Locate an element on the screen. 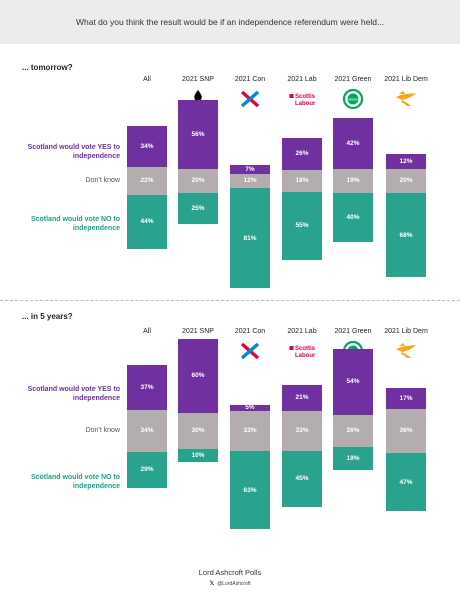 The height and width of the screenshot is (600, 460). bar-no: 40% is located at coordinates (353, 217).